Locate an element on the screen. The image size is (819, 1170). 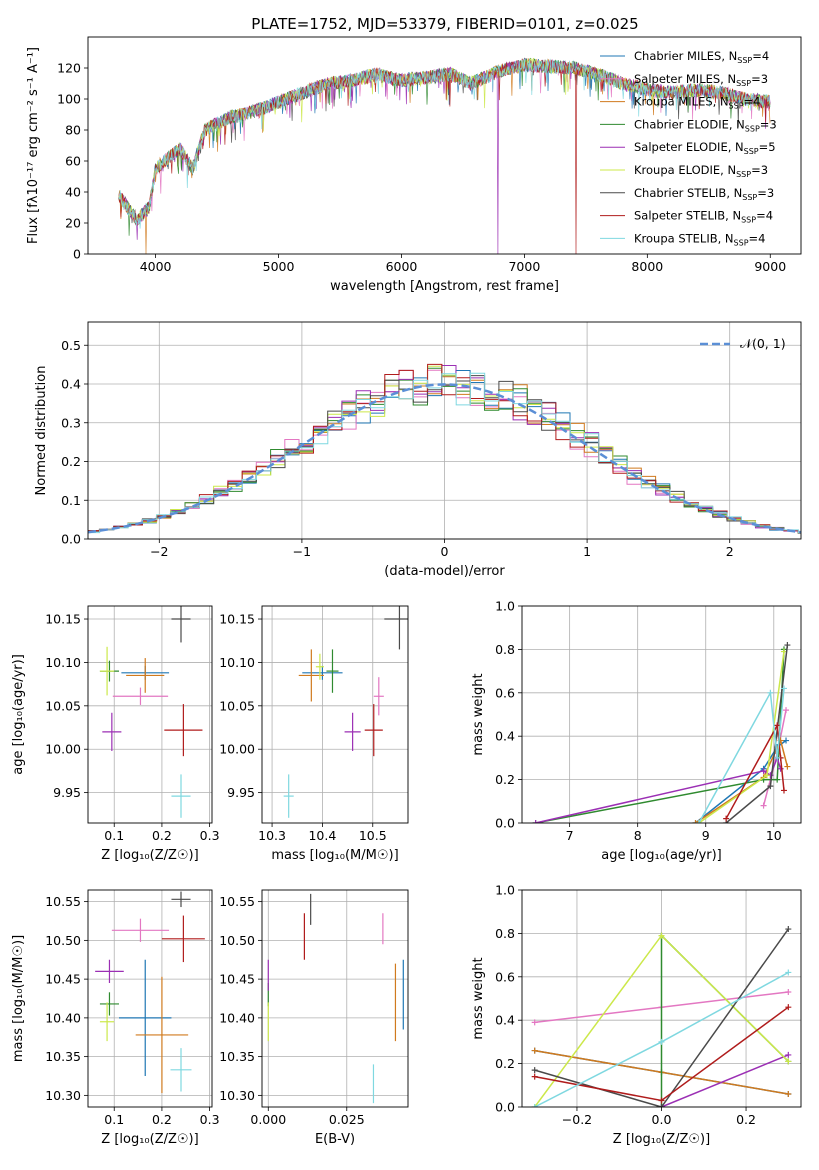
x-tick-label: 0.3 is located at coordinates (210, 835).